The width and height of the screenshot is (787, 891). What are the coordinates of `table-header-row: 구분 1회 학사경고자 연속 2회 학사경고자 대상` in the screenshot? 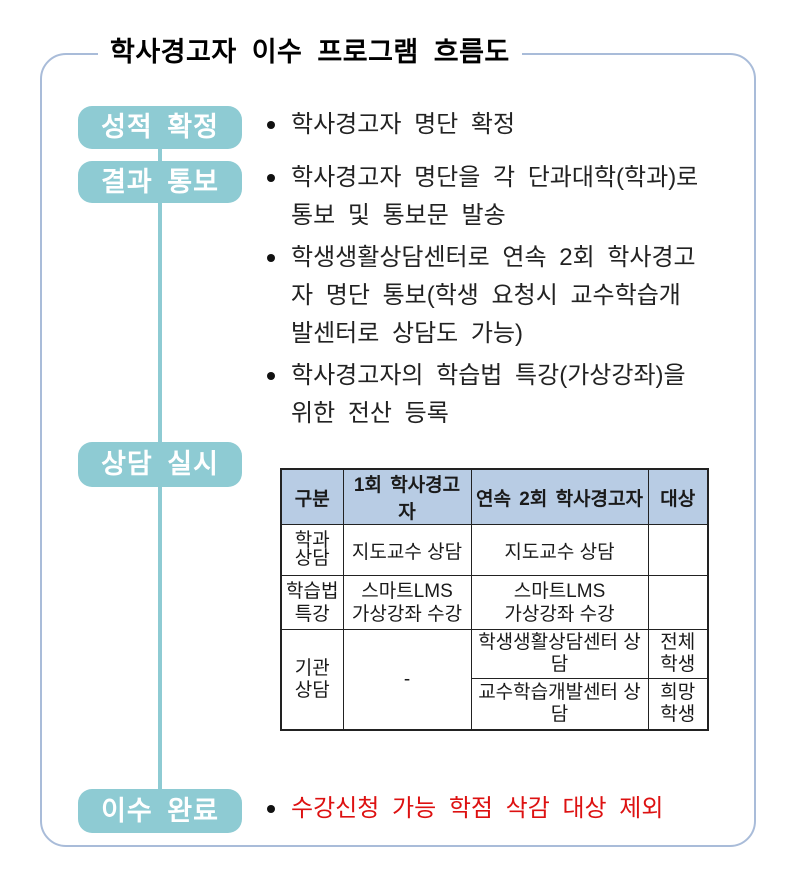 It's located at (494, 496).